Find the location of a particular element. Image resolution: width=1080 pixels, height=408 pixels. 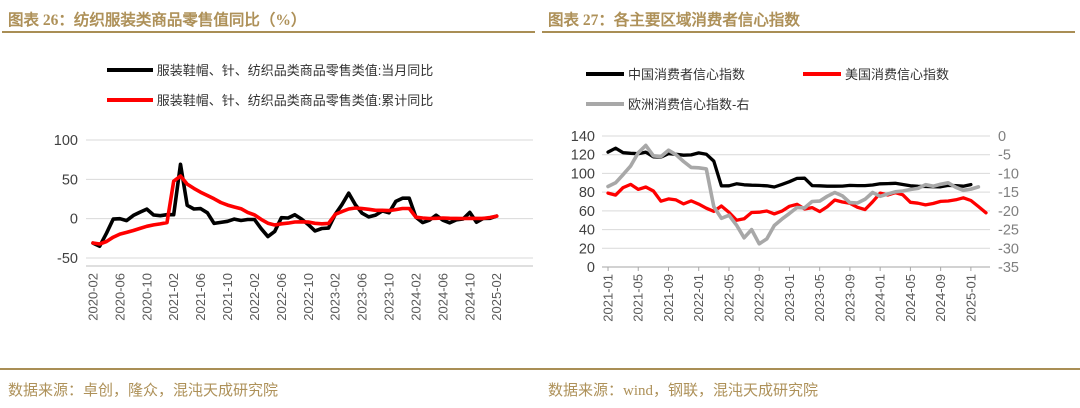

source-note-right: 数据来源：wind，钢联，混沌天成研究院 is located at coordinates (683, 391).